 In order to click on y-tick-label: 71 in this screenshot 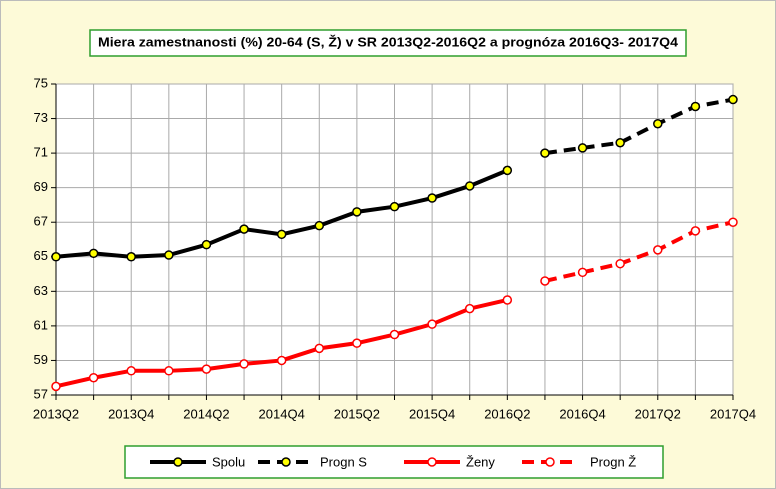, I will do `click(41, 152)`.